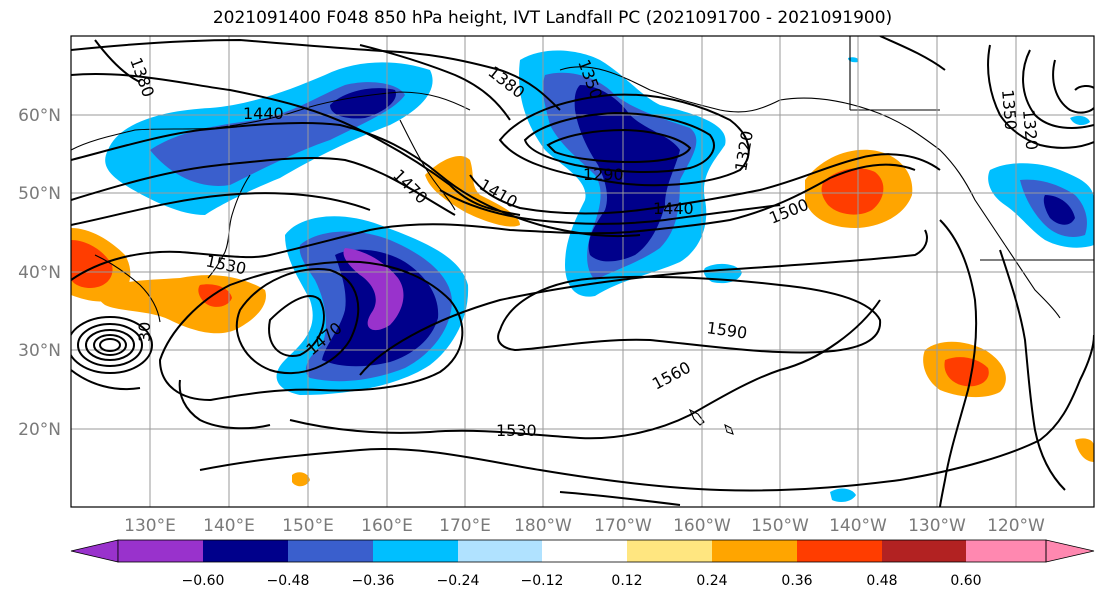  Describe the element at coordinates (542, 581) in the screenshot. I see `colorbar-tick-label: −0.12` at that location.